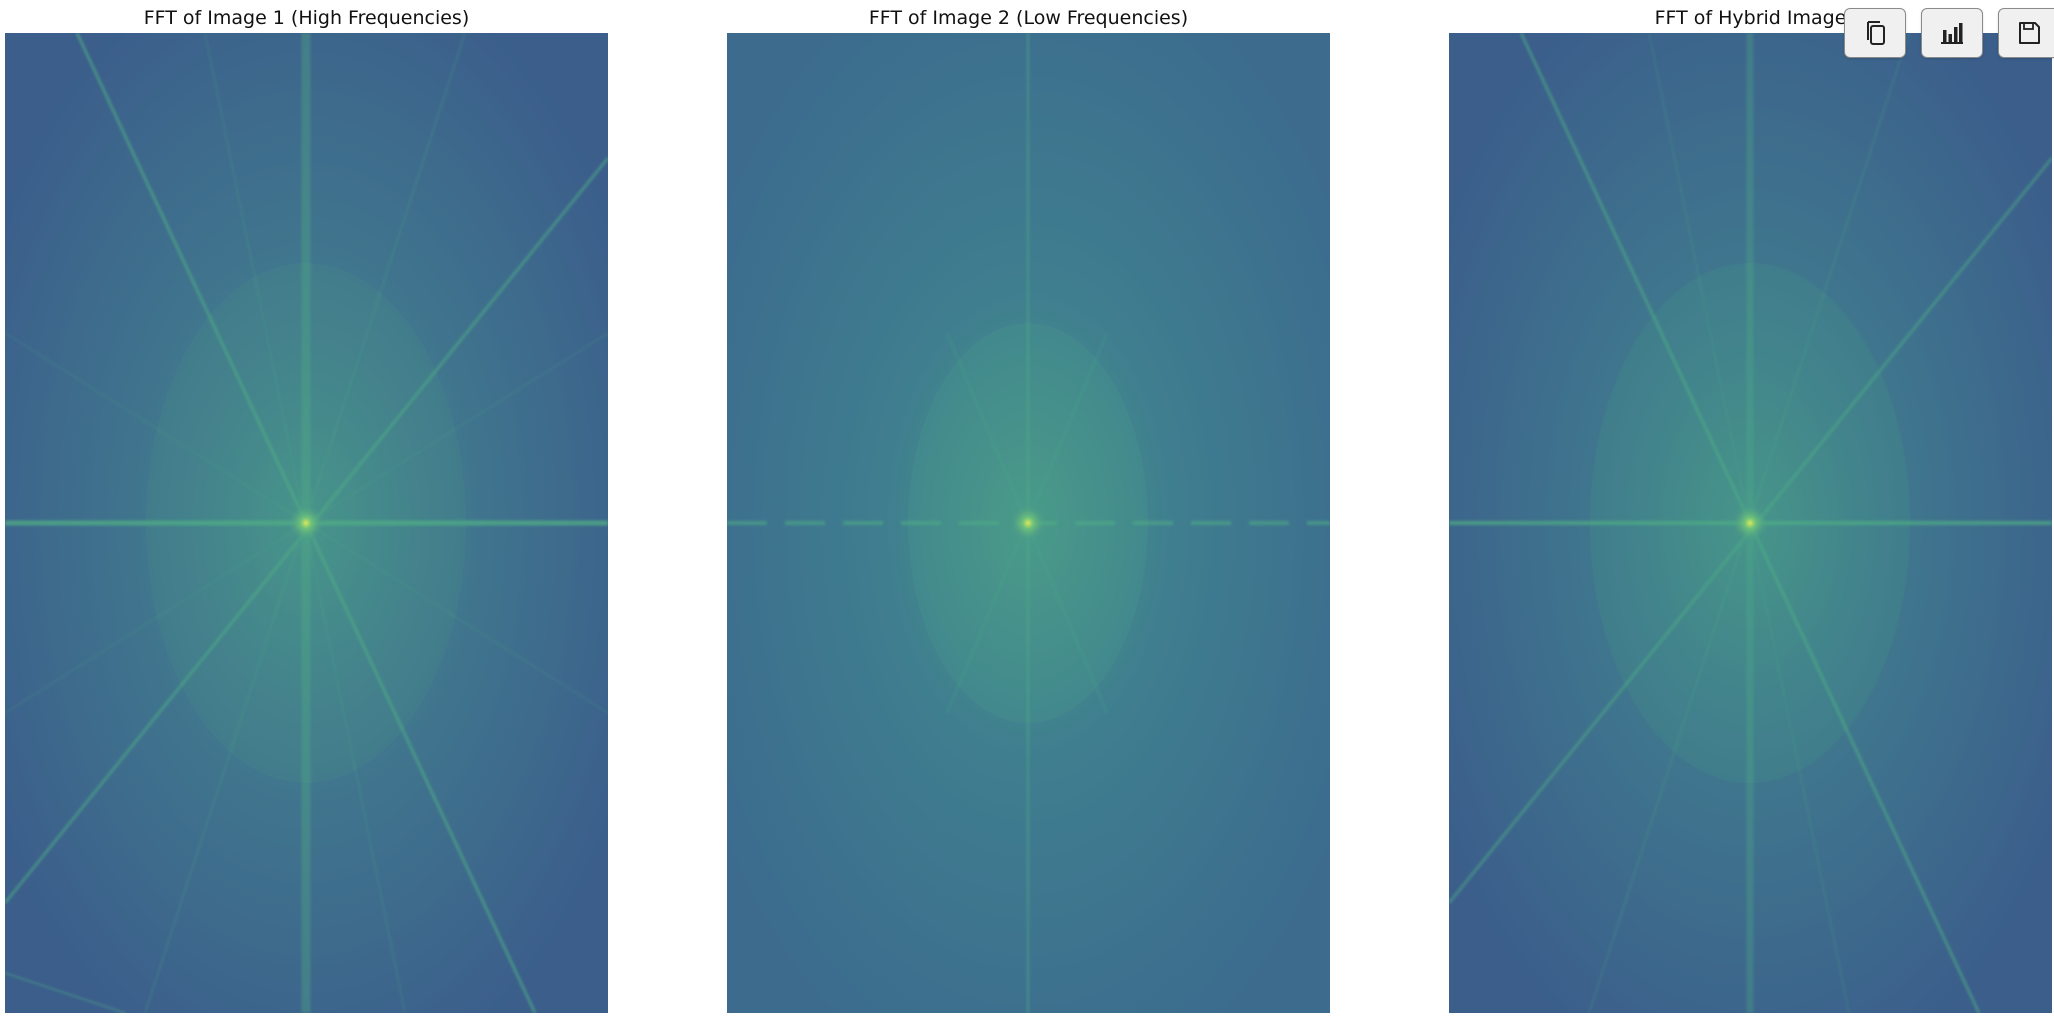 The height and width of the screenshot is (1016, 2054). What do you see at coordinates (1750, 18) in the screenshot?
I see `panel-title-3: FFT of Hybrid Image` at bounding box center [1750, 18].